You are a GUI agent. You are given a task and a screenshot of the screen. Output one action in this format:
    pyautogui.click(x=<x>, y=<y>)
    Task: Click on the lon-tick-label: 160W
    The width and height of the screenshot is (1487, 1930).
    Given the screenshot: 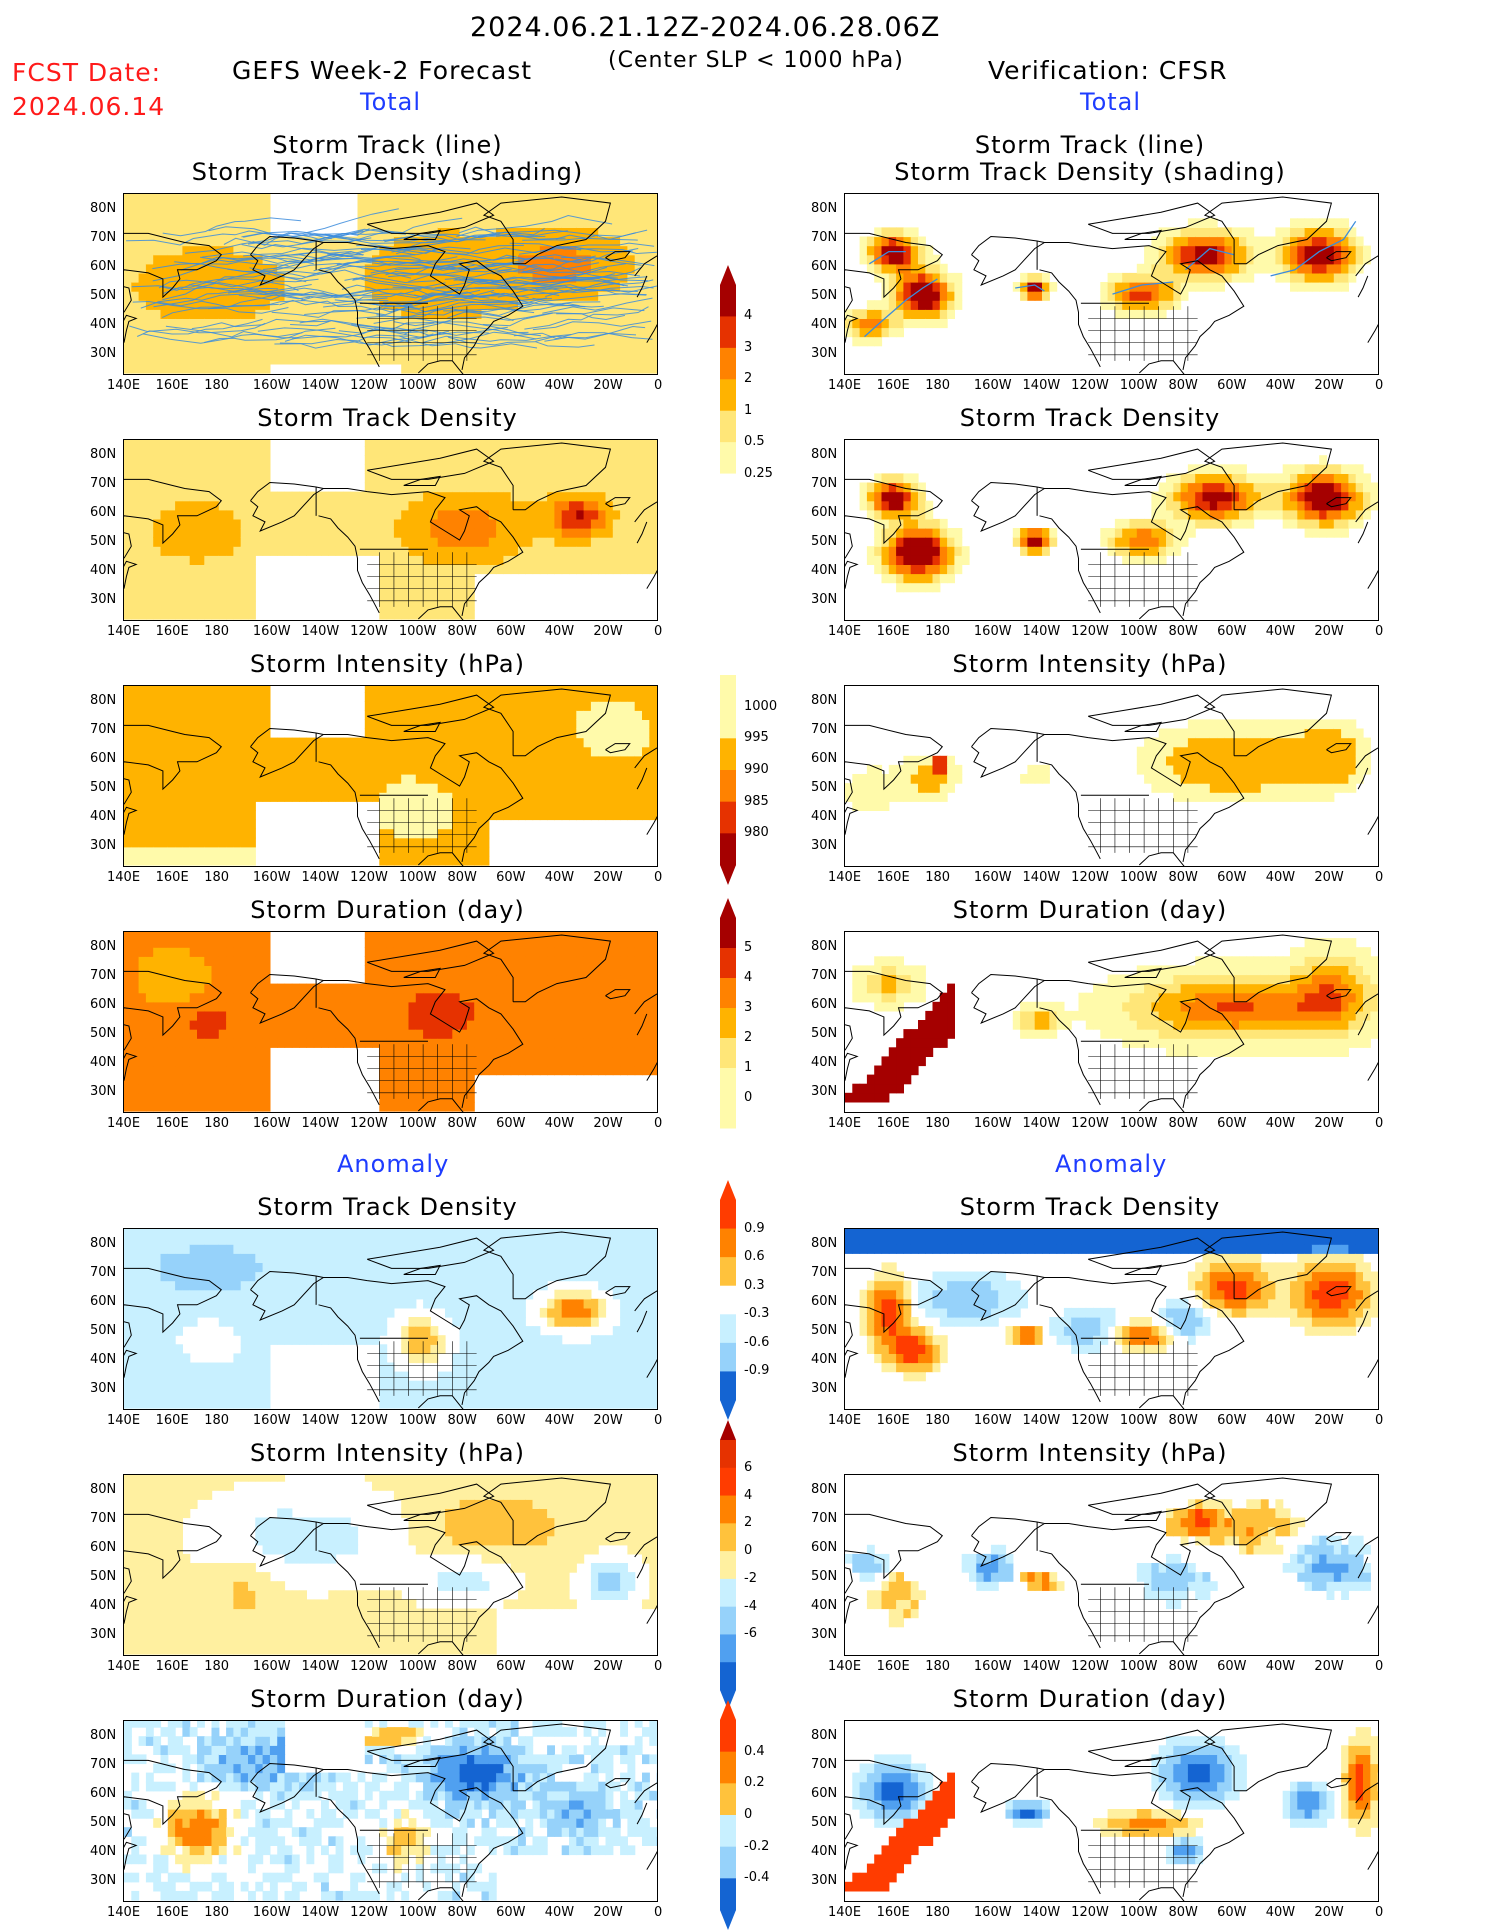 What is the action you would take?
    pyautogui.click(x=993, y=631)
    